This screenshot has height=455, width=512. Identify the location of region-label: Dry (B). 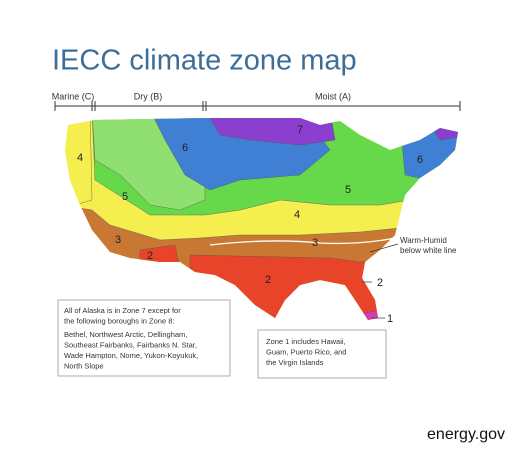
(148, 96).